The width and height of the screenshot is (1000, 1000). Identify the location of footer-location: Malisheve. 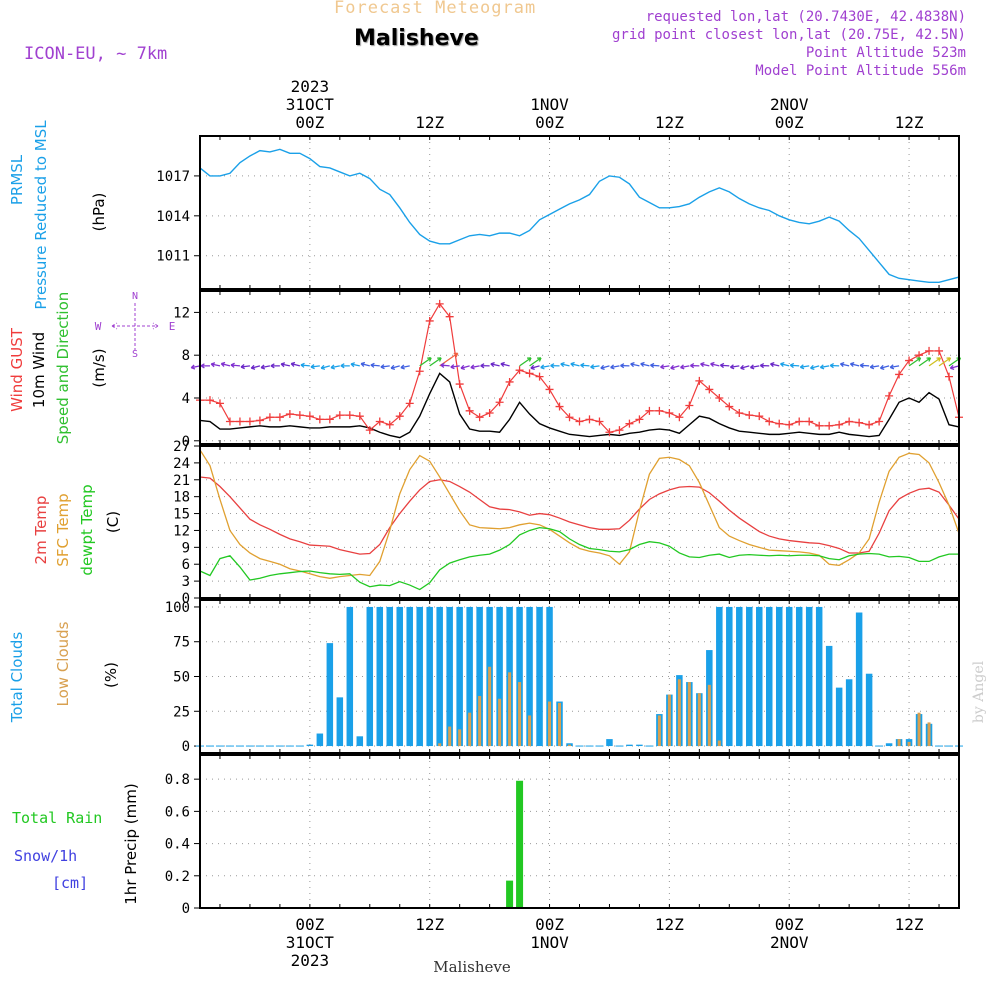
(472, 967).